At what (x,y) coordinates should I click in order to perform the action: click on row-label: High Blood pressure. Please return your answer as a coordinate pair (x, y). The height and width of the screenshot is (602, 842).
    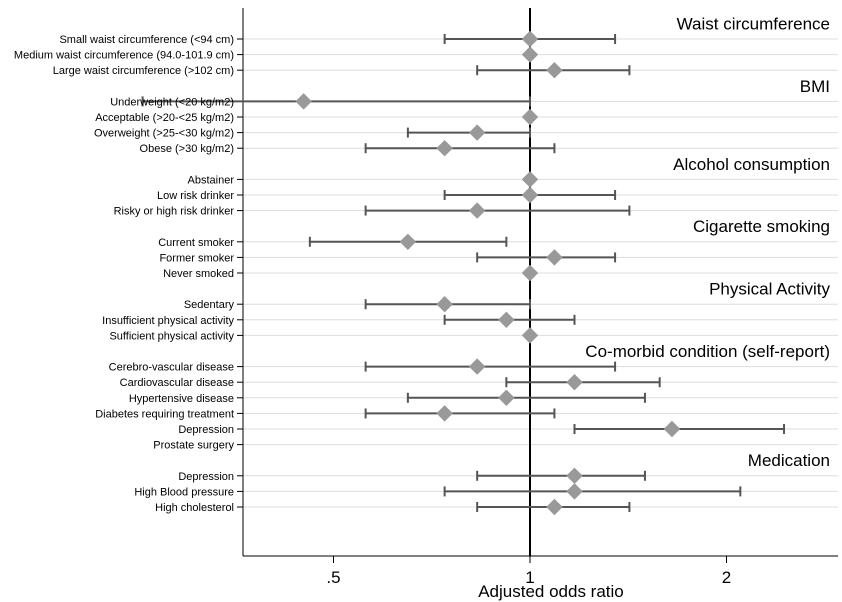
    Looking at the image, I should click on (184, 492).